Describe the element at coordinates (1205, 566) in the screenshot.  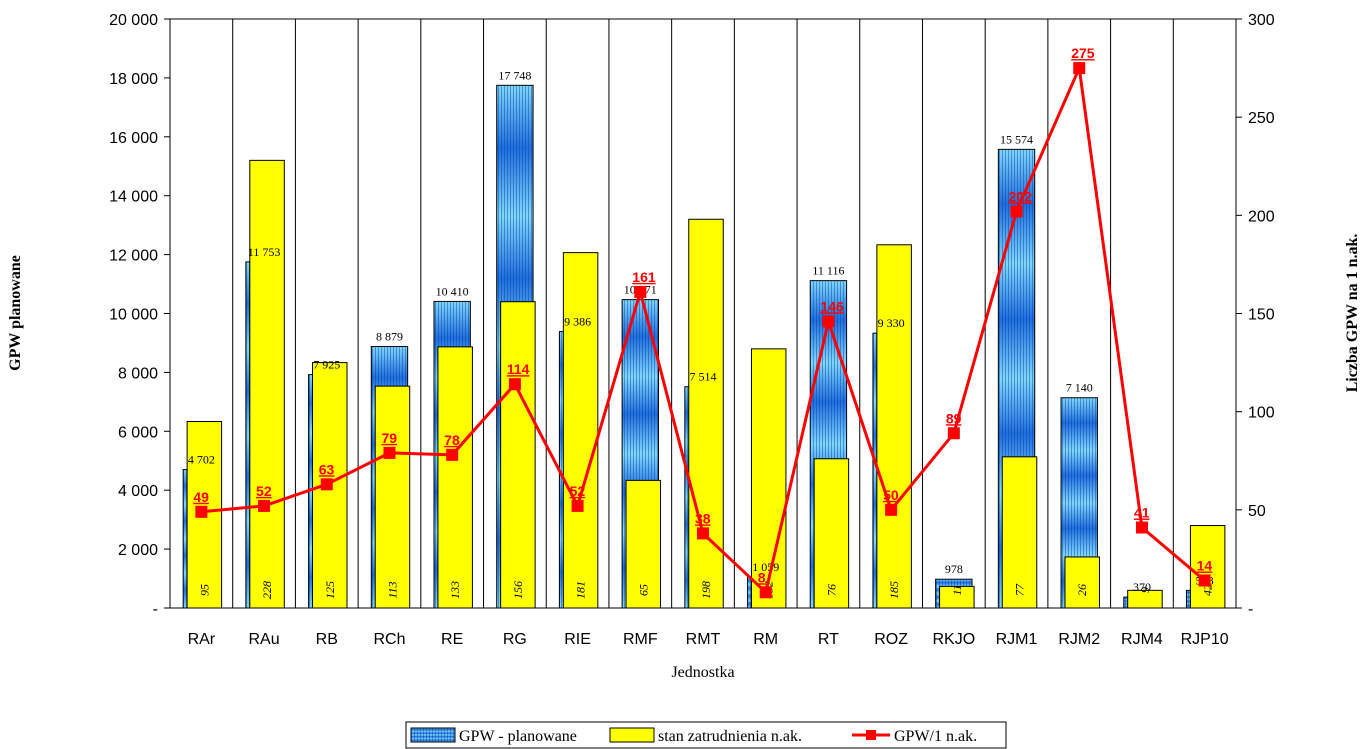
I see `ratio-data-label: 14` at that location.